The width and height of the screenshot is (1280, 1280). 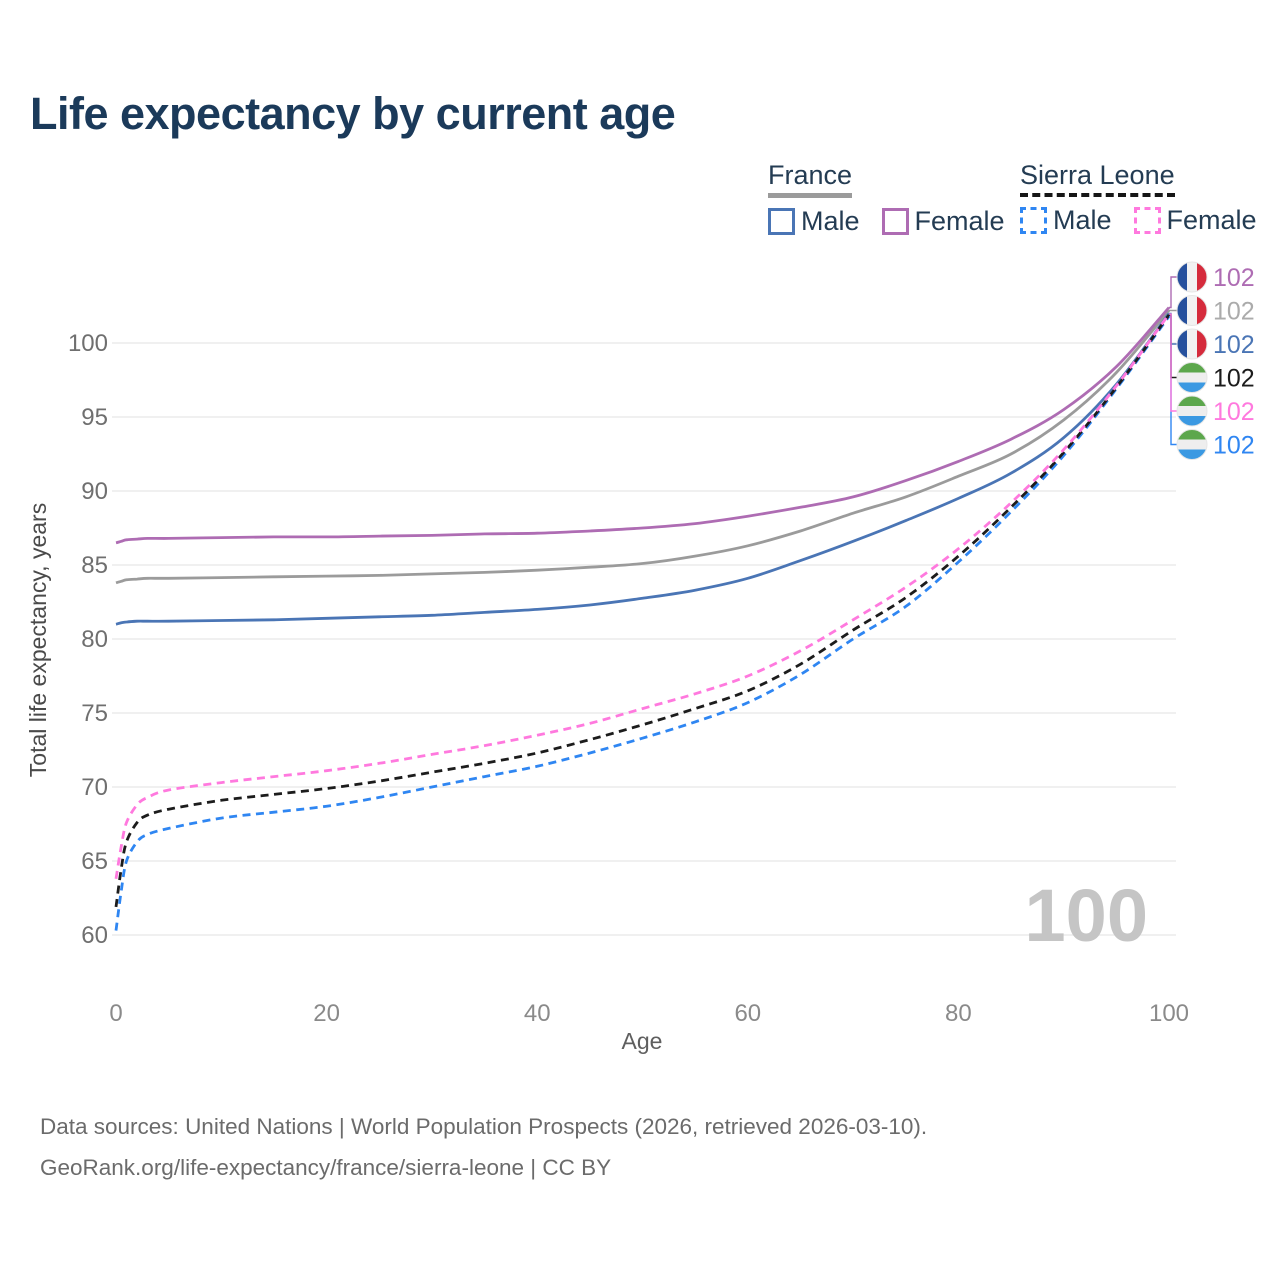 I want to click on y-tick-label-75: 75, so click(x=94, y=713).